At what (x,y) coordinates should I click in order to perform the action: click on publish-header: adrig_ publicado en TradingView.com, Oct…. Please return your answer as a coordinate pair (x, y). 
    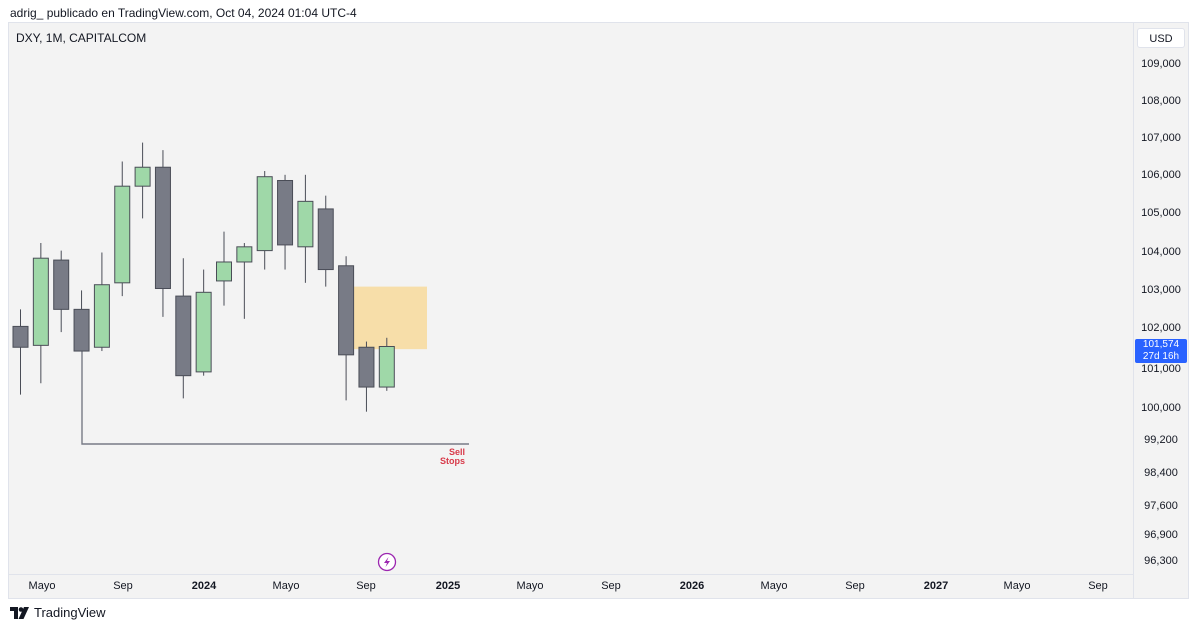
    Looking at the image, I should click on (183, 13).